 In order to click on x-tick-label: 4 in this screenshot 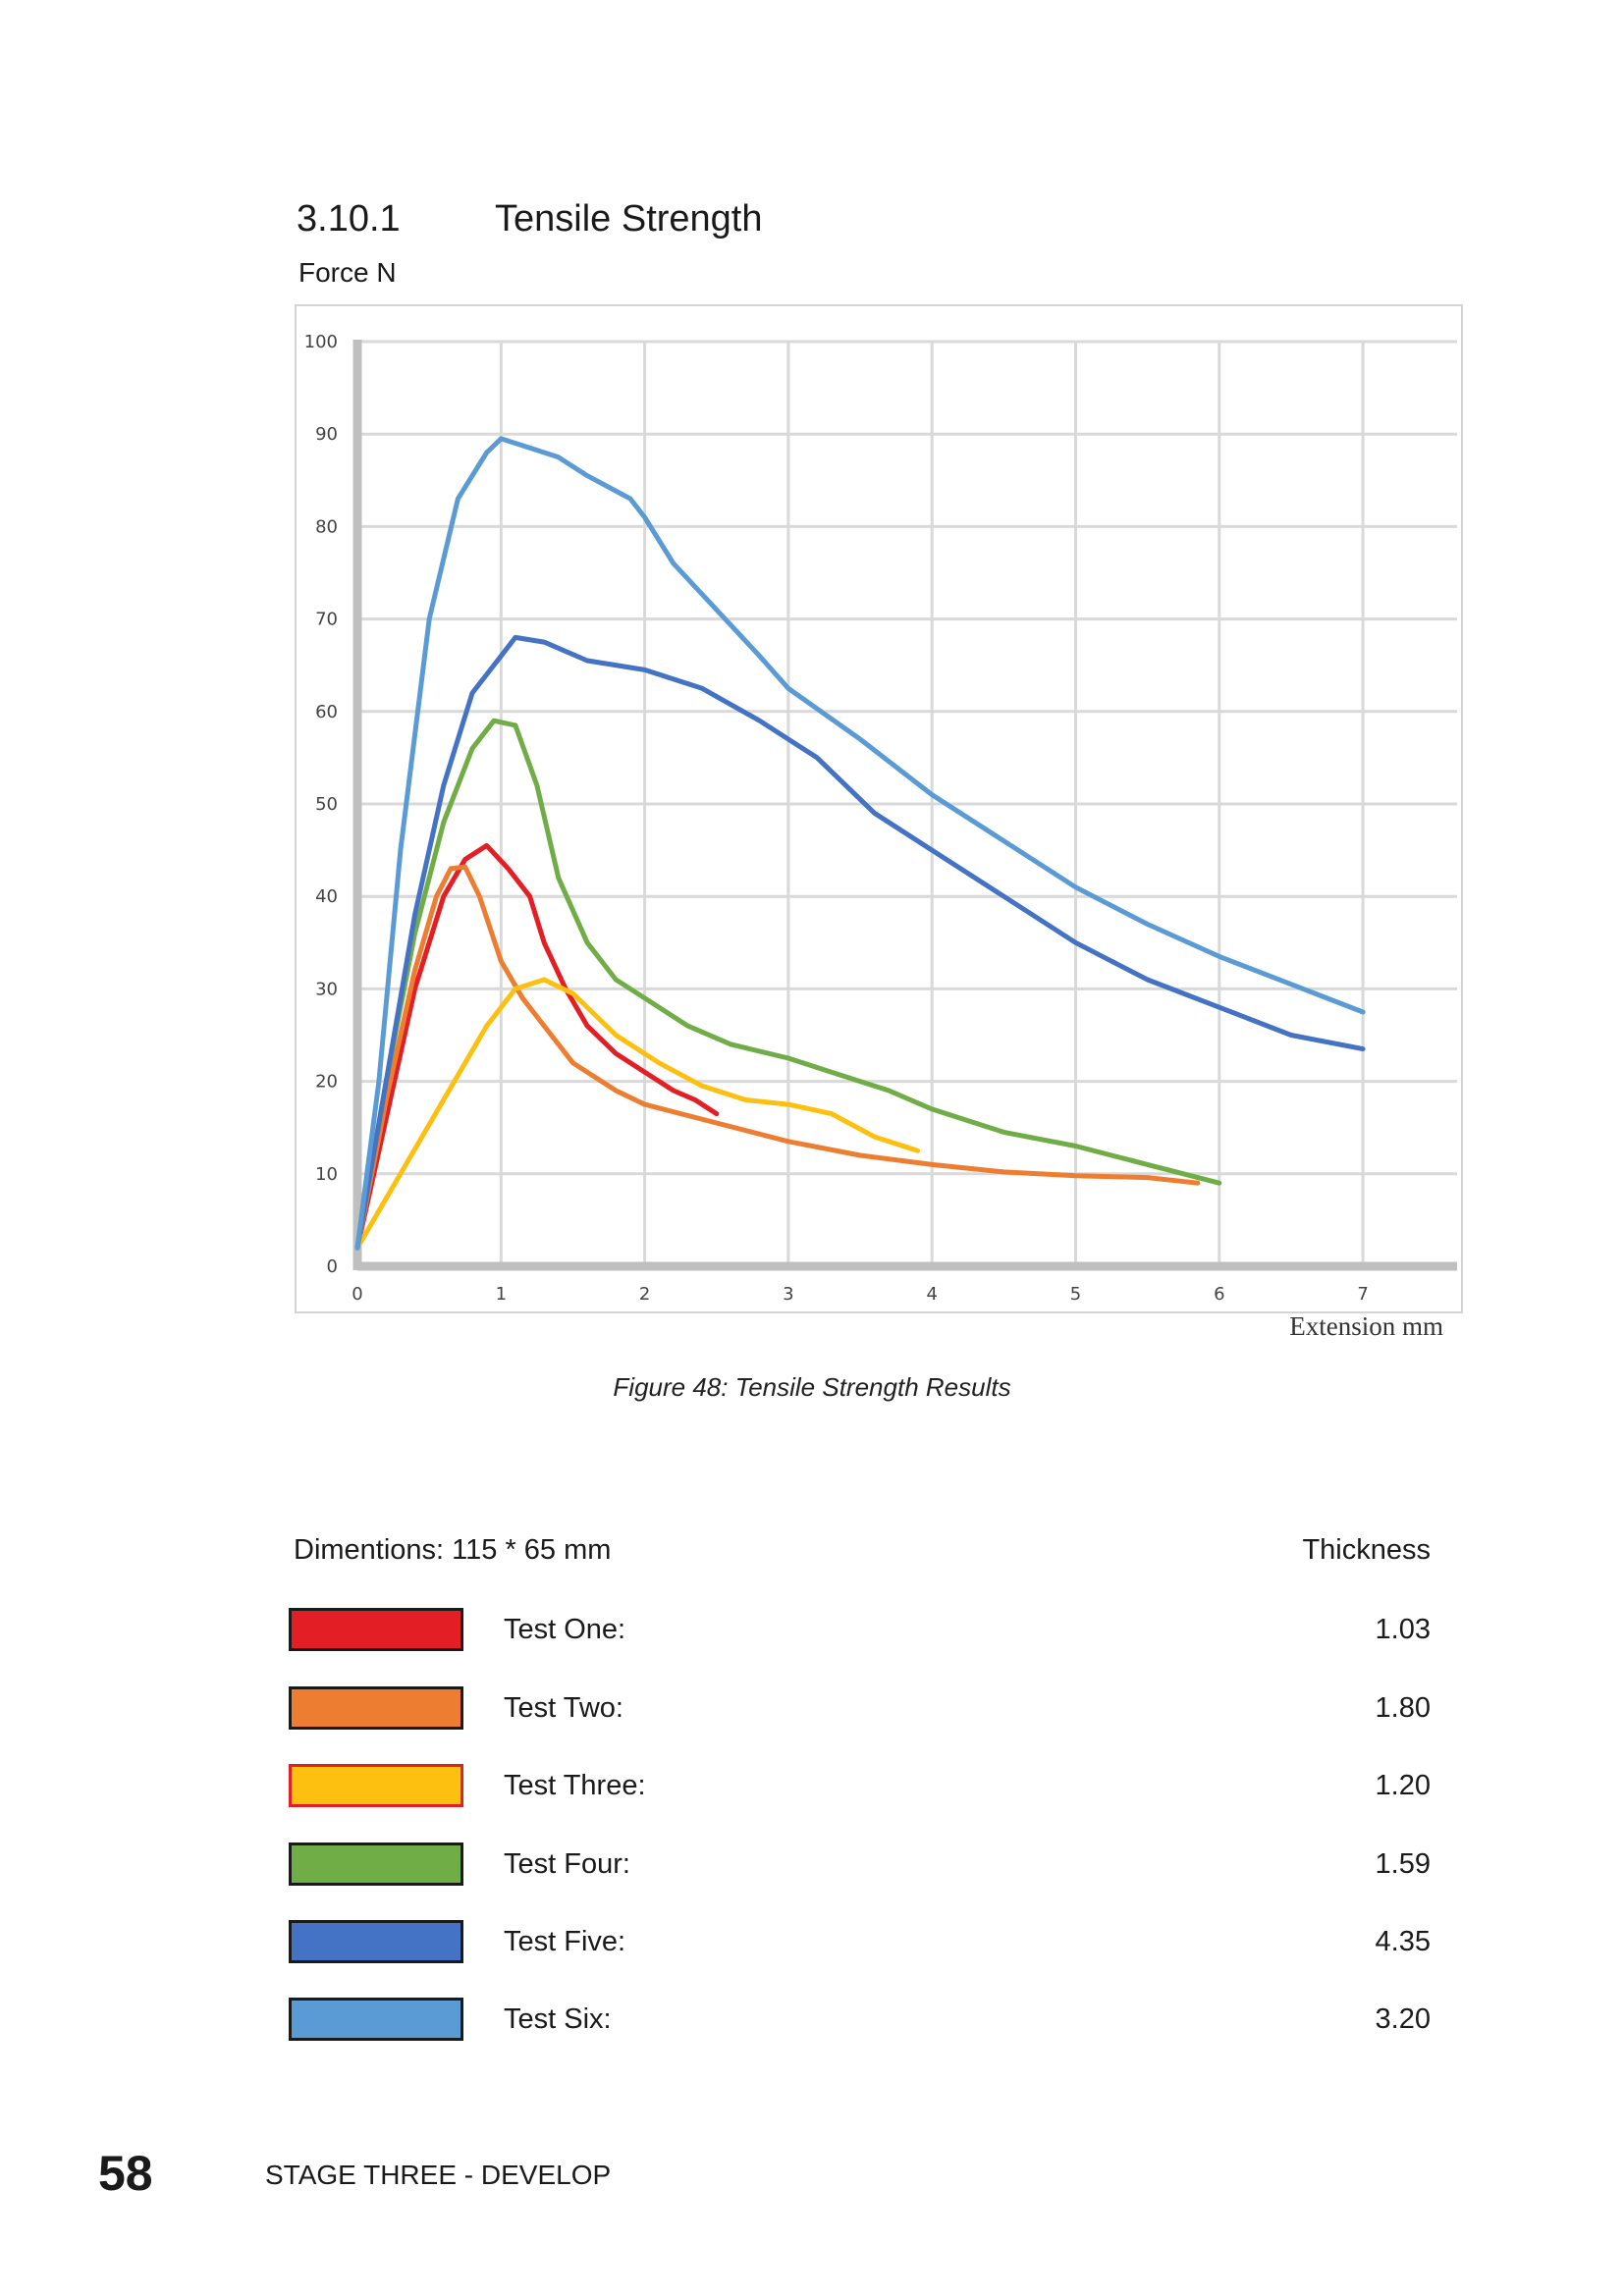, I will do `click(931, 1295)`.